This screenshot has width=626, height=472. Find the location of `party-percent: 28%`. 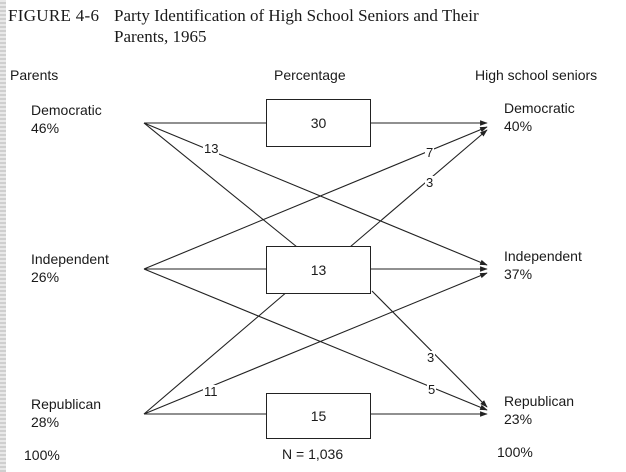

party-percent: 28% is located at coordinates (45, 422).